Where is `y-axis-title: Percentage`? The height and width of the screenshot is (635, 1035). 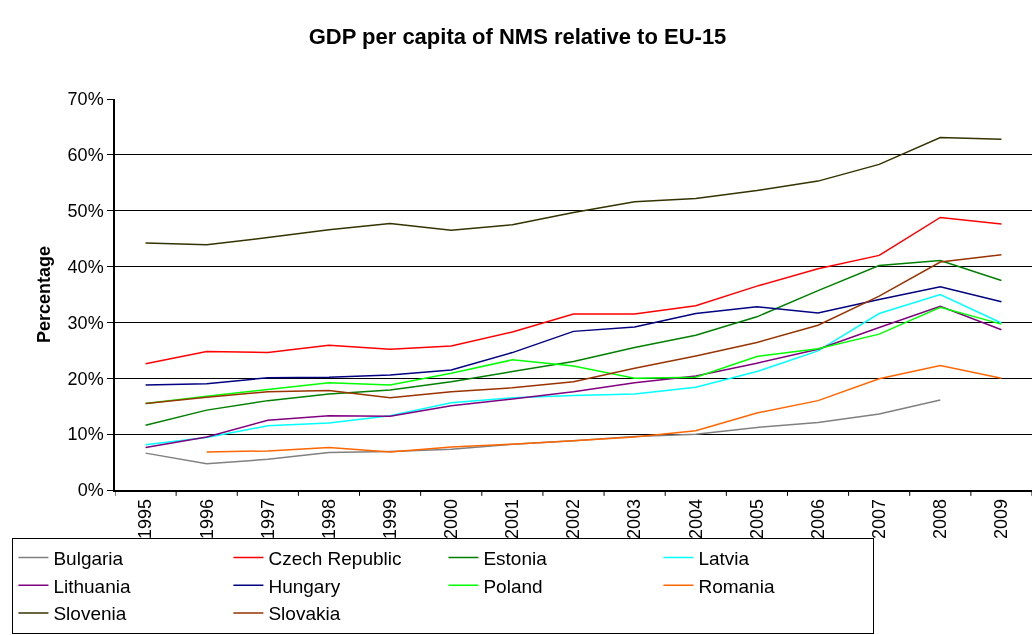
y-axis-title: Percentage is located at coordinates (44, 294).